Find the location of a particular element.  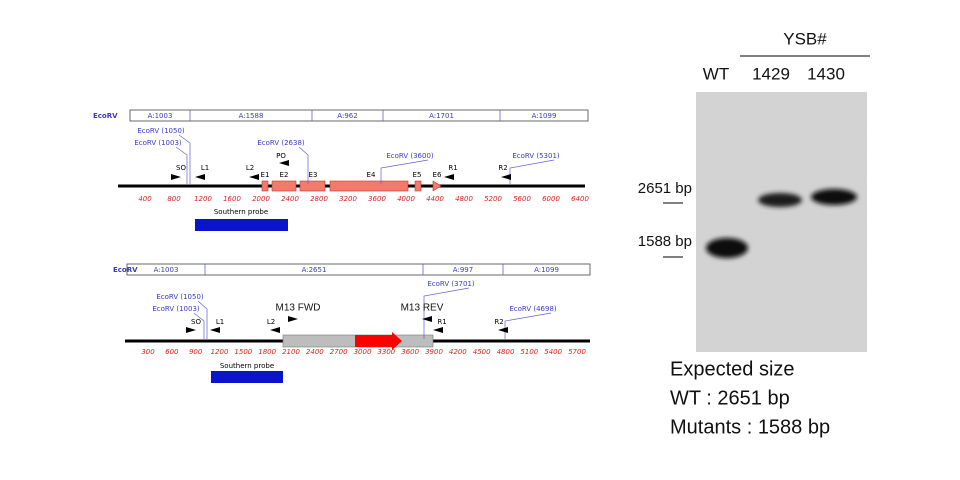

scale-label: 3900 is located at coordinates (434, 352).